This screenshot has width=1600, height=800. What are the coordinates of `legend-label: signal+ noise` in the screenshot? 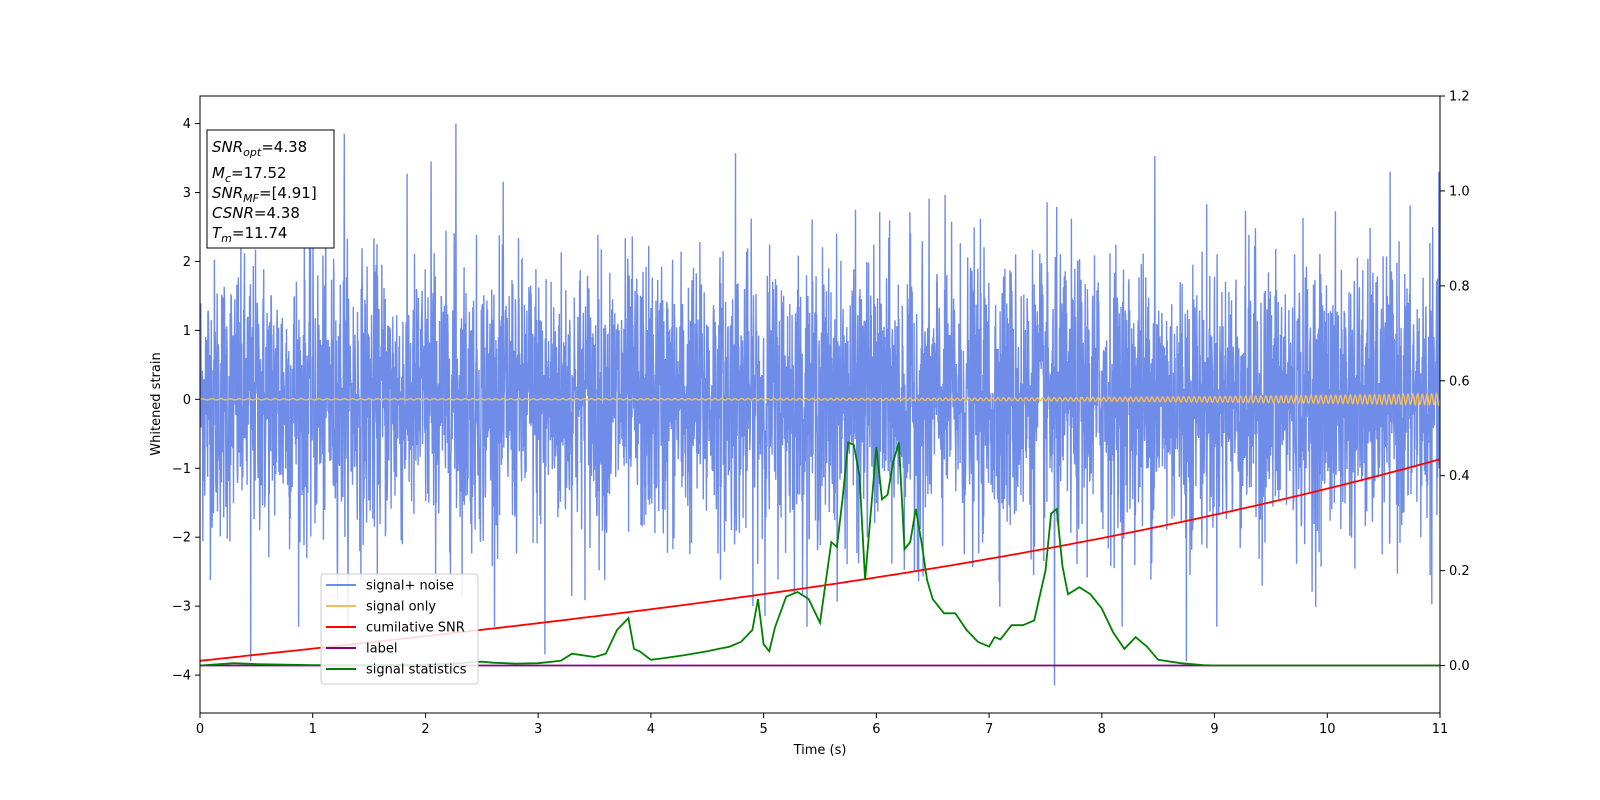 It's located at (410, 586).